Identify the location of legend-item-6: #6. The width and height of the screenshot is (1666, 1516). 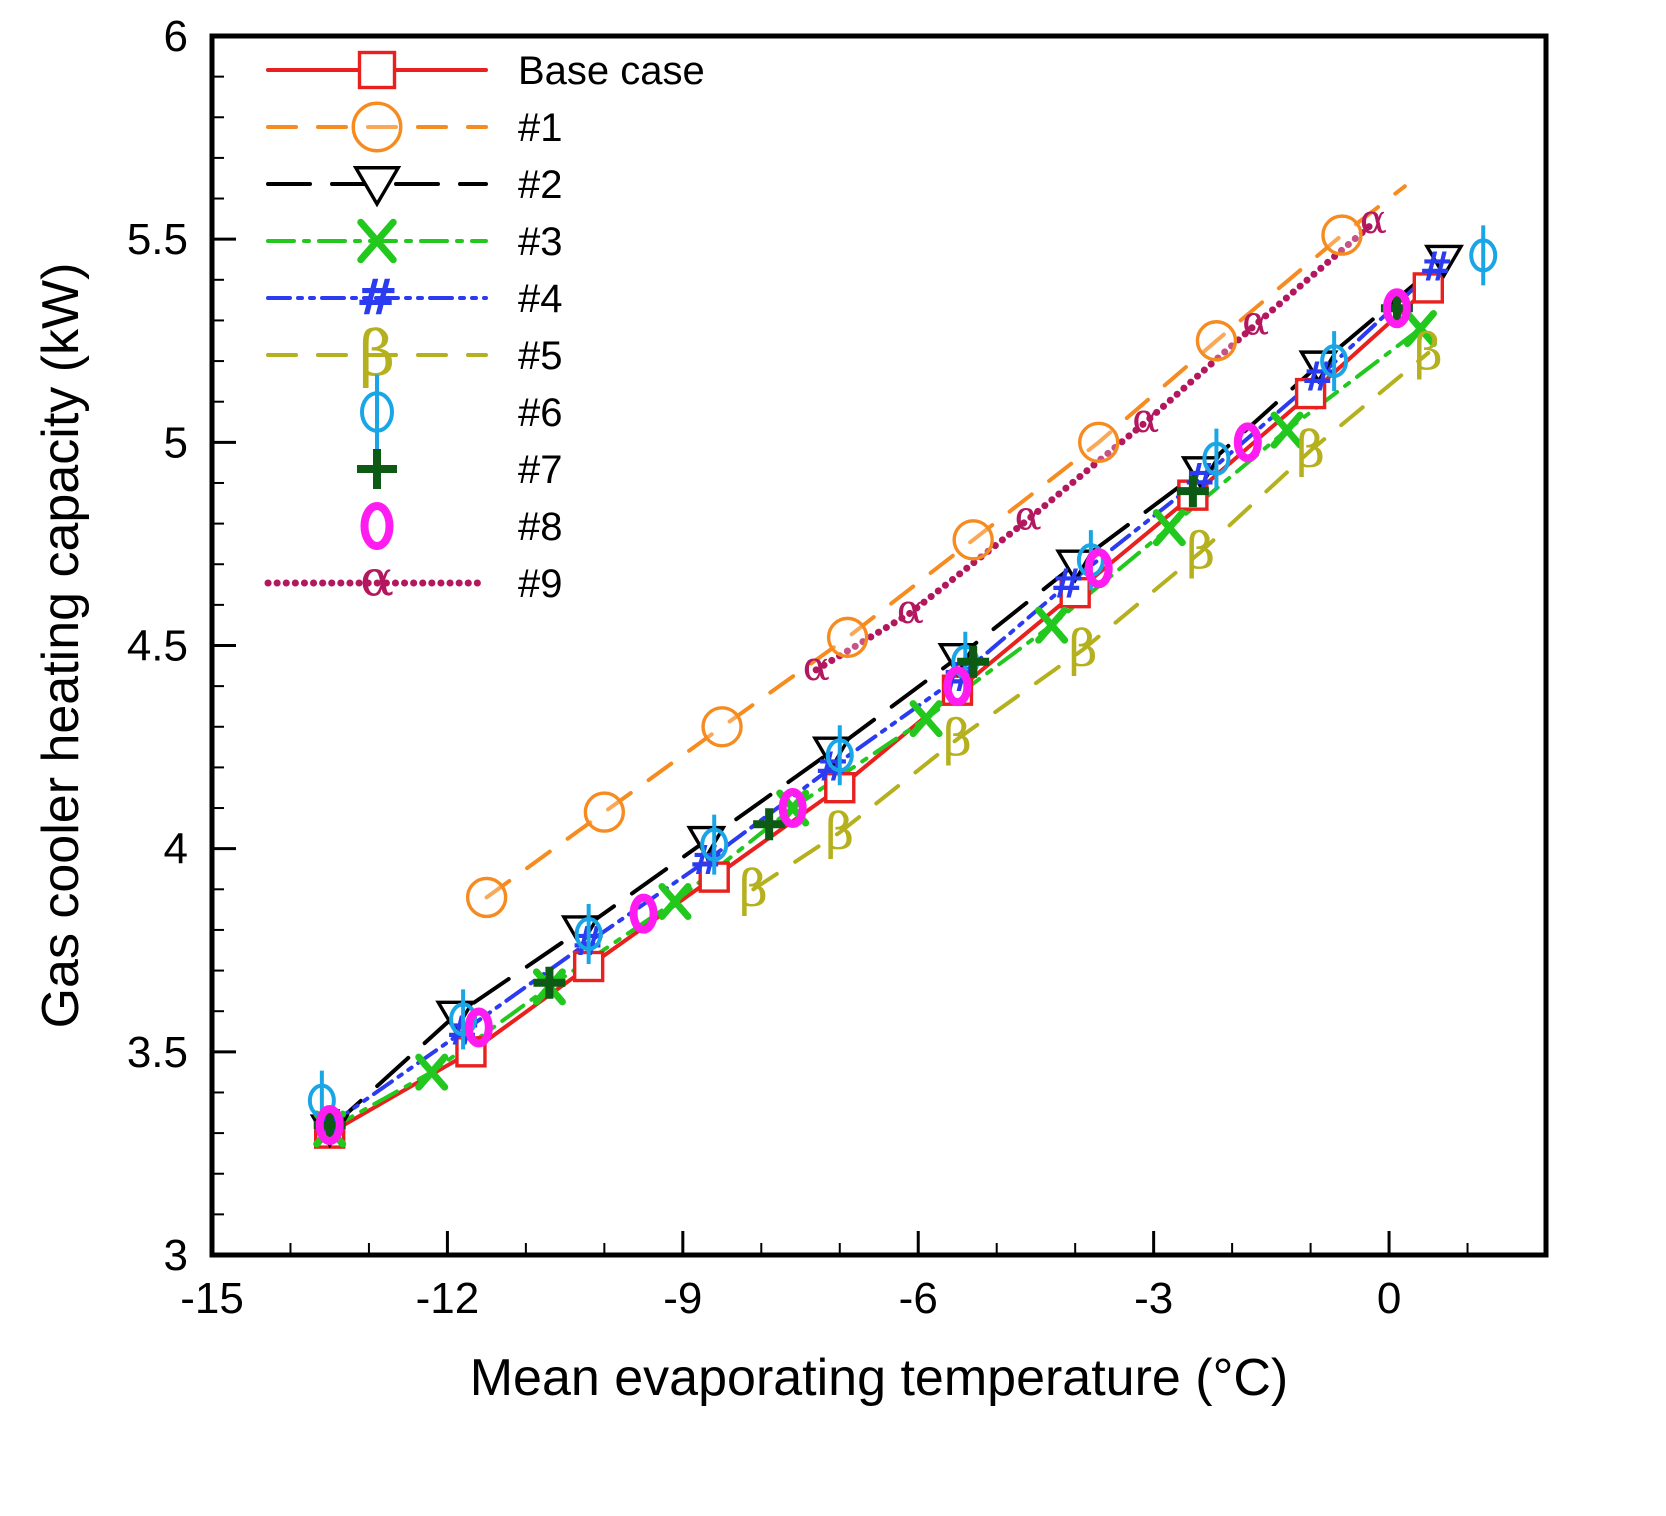
(461, 412).